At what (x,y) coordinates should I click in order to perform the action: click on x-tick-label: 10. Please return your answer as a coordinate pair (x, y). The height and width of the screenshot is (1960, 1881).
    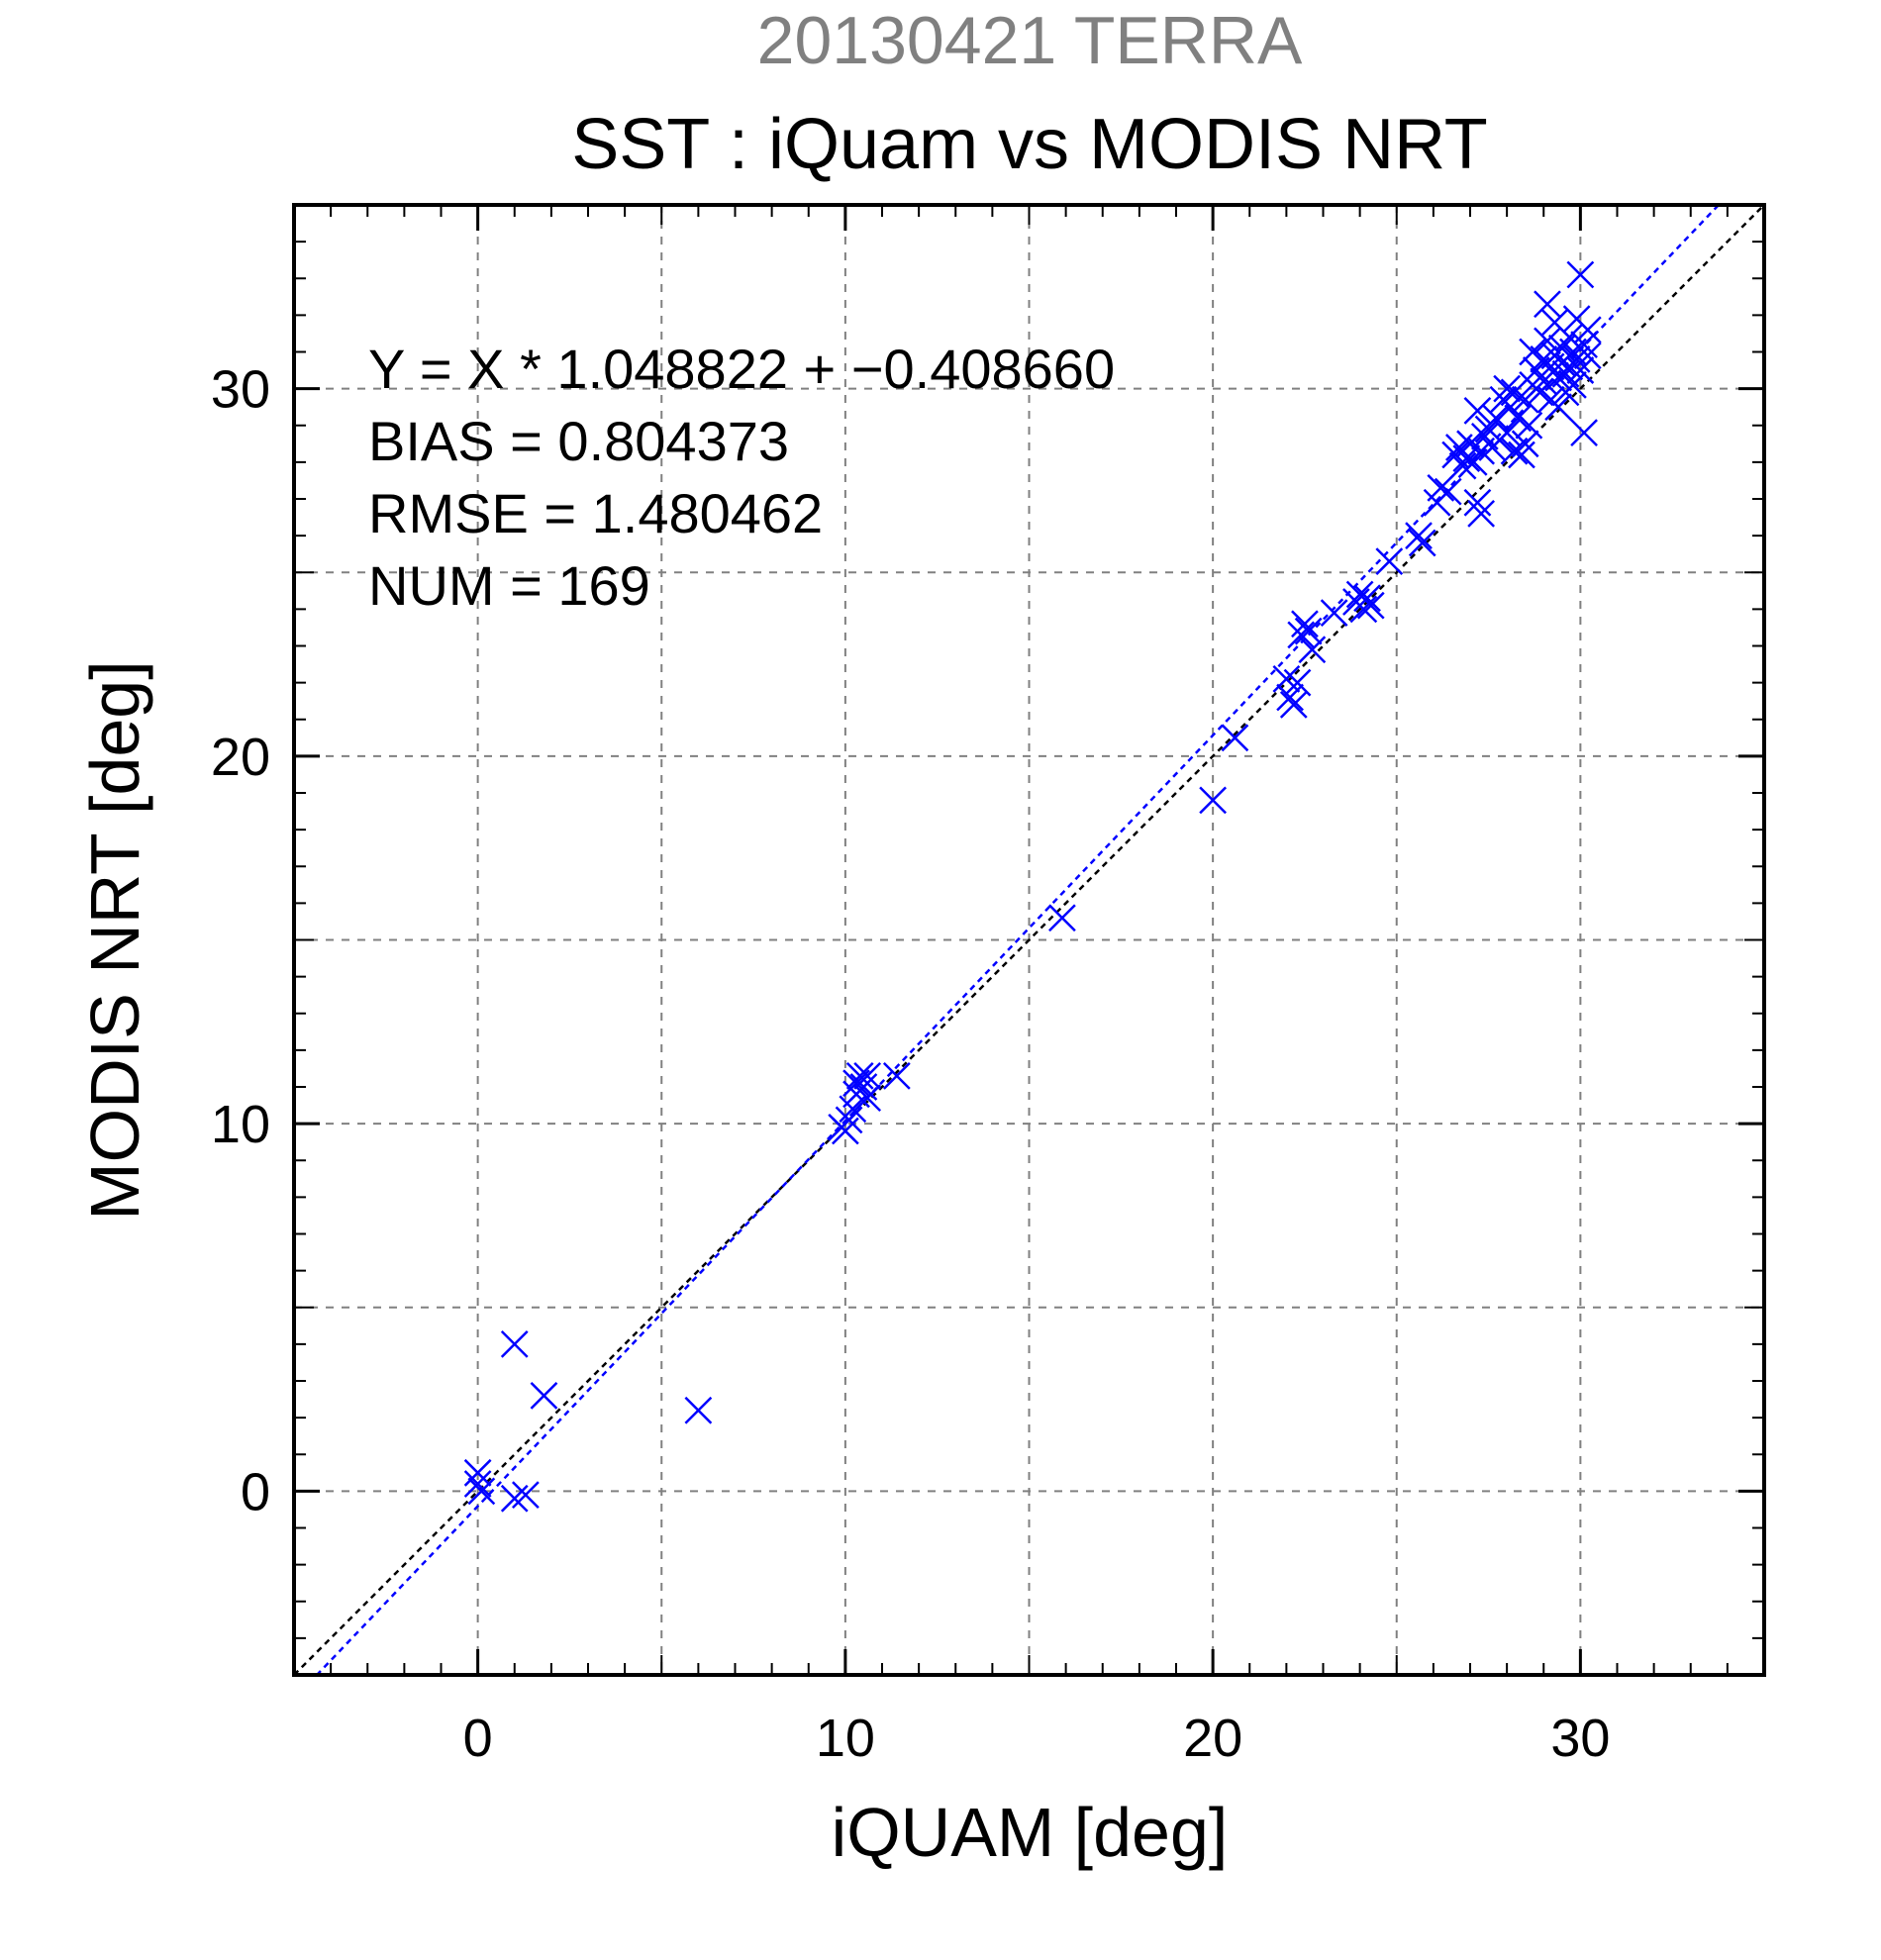
    Looking at the image, I should click on (845, 1738).